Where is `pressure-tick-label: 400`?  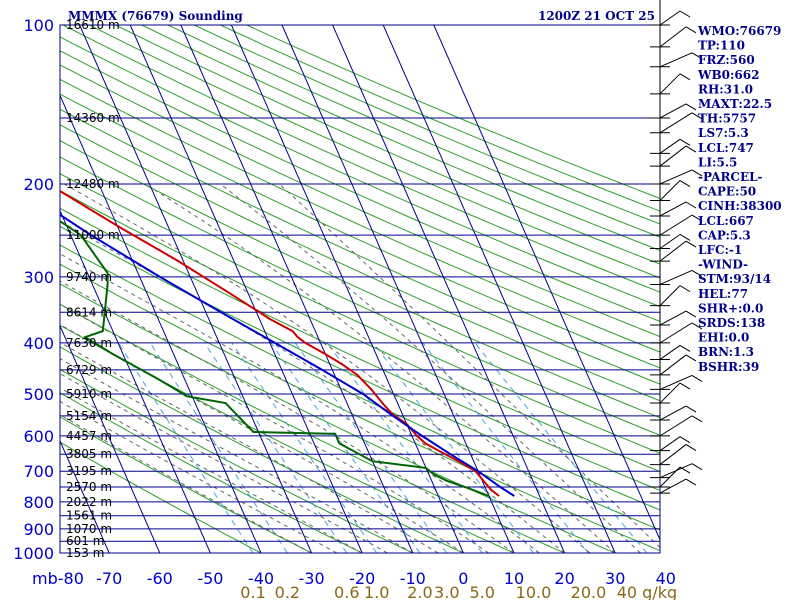 pressure-tick-label: 400 is located at coordinates (38, 343).